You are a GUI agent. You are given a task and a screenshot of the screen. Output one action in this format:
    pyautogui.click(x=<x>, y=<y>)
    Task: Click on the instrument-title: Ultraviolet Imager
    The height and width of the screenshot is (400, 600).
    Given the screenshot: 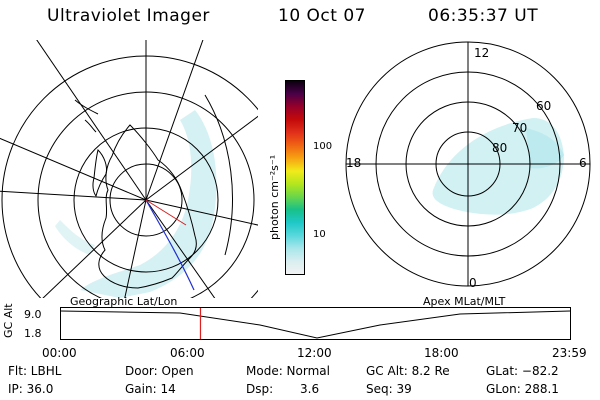 What is the action you would take?
    pyautogui.click(x=128, y=16)
    